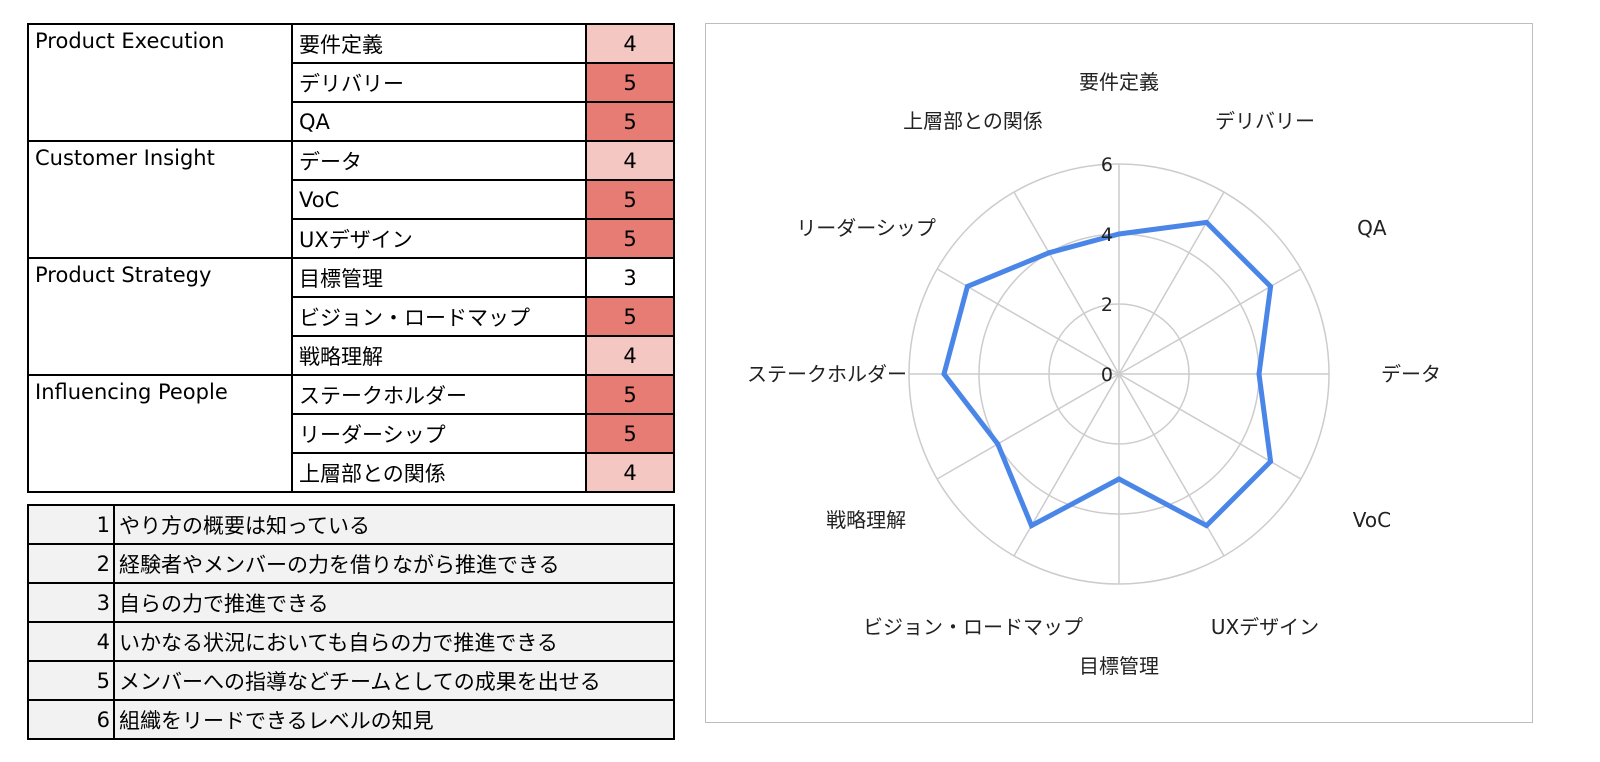  I want to click on axis-label: 要件定義, so click(1119, 82).